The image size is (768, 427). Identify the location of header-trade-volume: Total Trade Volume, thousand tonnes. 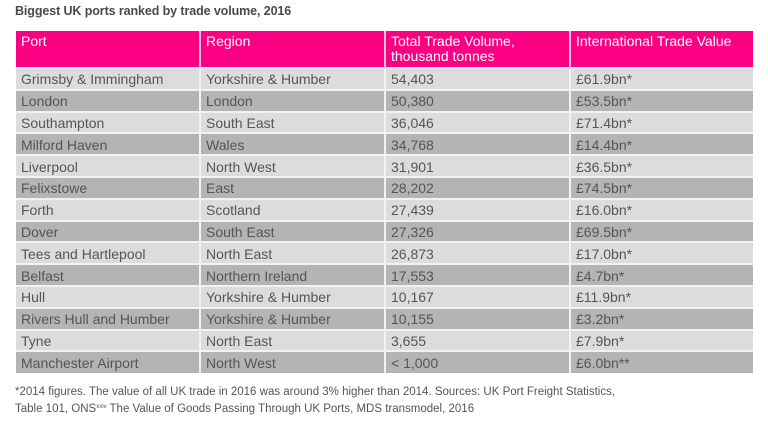
(477, 49).